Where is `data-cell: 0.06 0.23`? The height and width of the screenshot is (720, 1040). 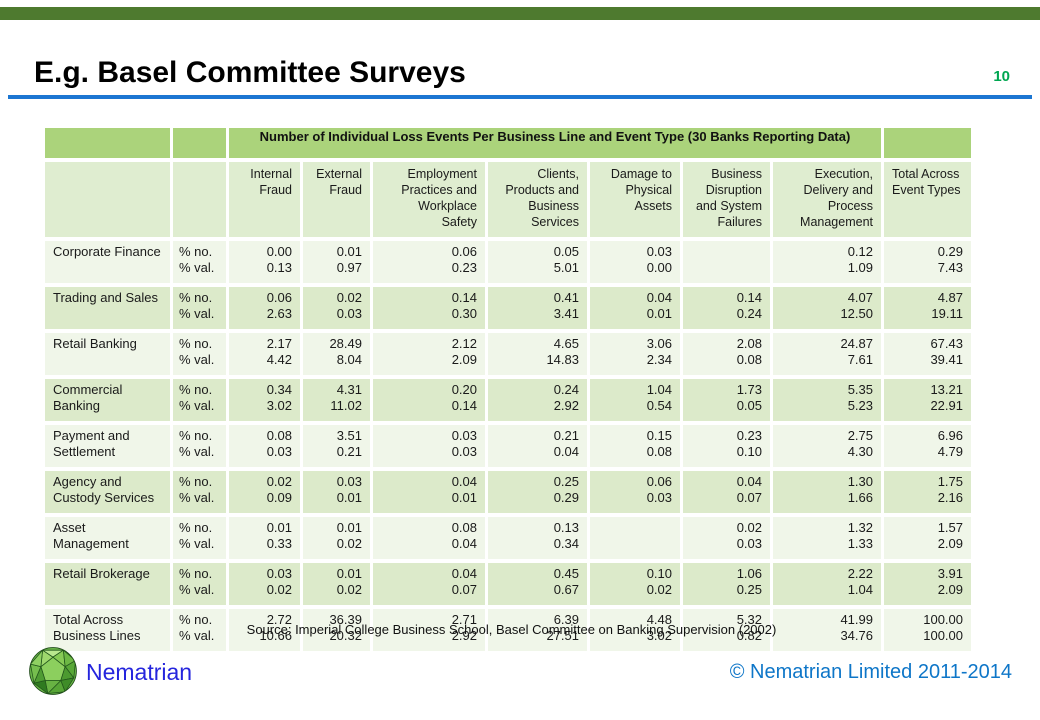
data-cell: 0.06 0.23 is located at coordinates (429, 262).